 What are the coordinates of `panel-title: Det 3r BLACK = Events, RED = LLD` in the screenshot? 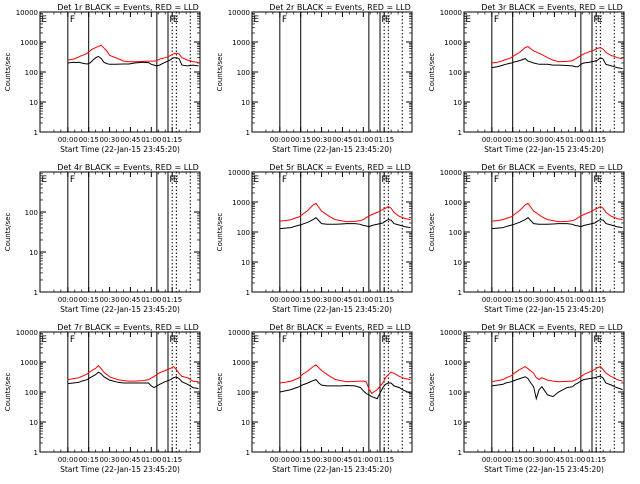 It's located at (552, 7).